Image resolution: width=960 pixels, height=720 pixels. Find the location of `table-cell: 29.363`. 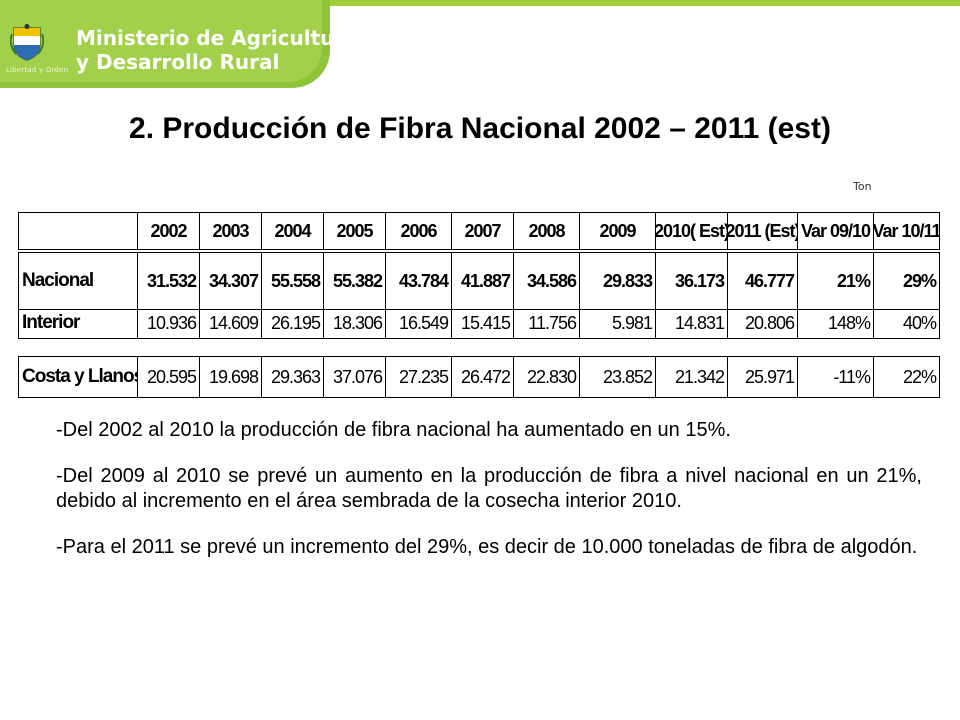

table-cell: 29.363 is located at coordinates (293, 377).